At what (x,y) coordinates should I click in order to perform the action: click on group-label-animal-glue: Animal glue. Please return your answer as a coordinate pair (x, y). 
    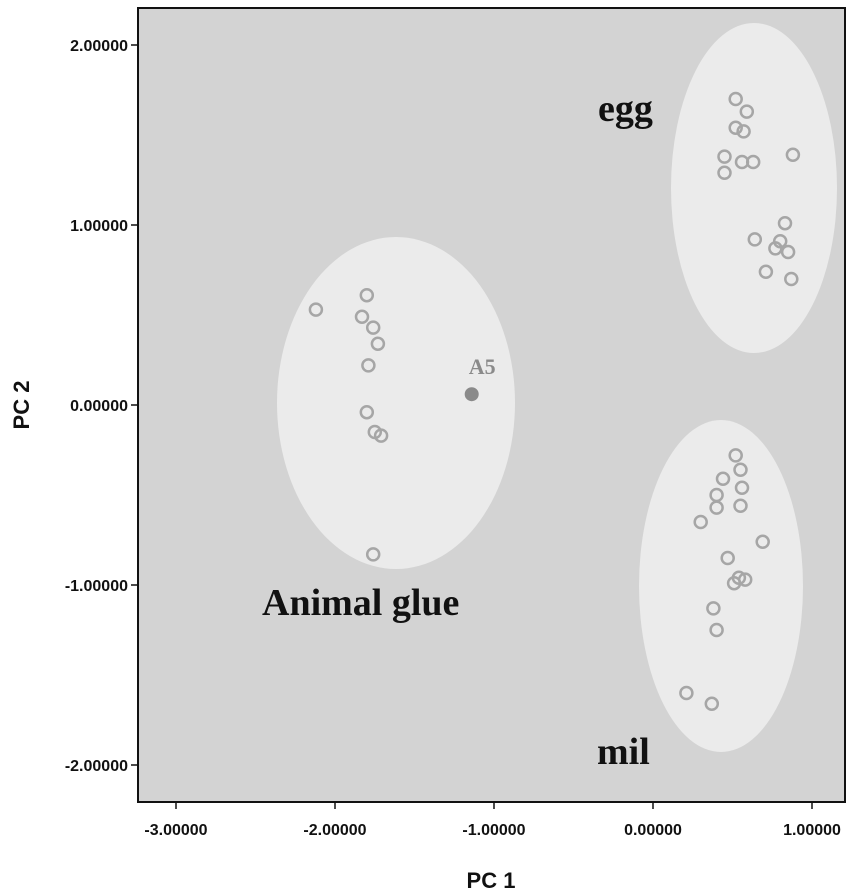
    Looking at the image, I should click on (360, 603).